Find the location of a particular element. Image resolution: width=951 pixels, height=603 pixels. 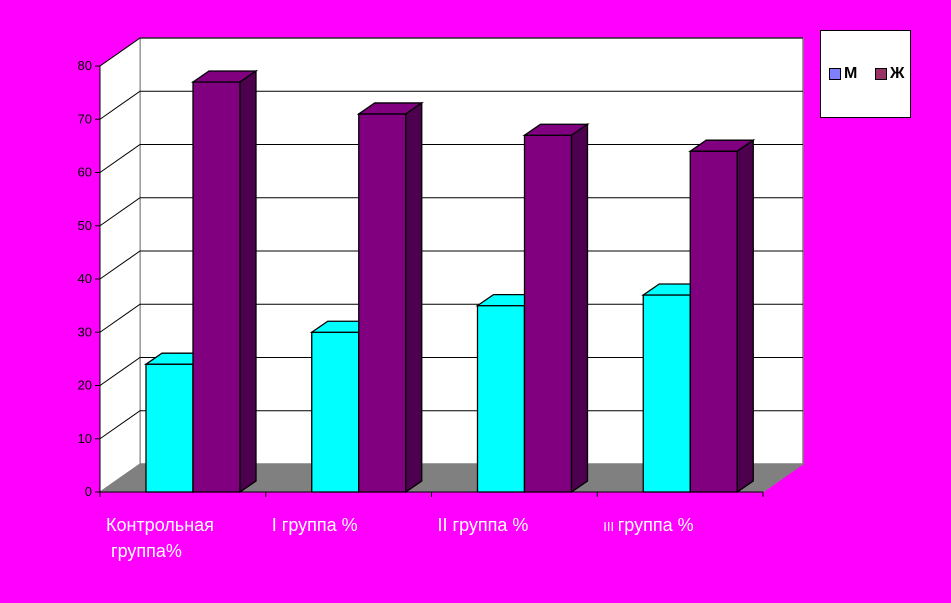

legend: М Ж is located at coordinates (865, 74).